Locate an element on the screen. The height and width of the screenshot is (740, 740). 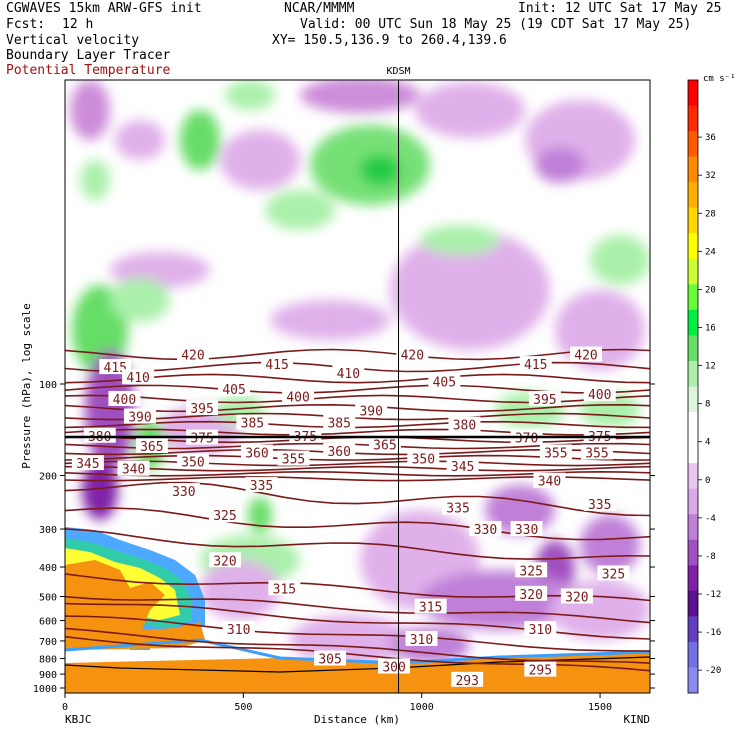
y-tick-label: 100 is located at coordinates (48, 385).